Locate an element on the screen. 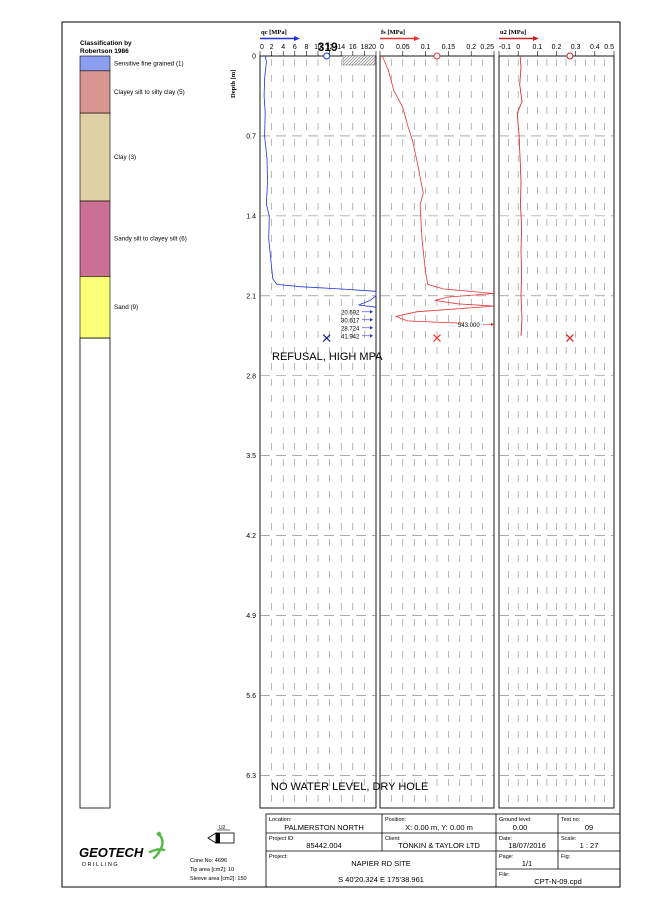  legend-title-line1: Classification by is located at coordinates (106, 43).